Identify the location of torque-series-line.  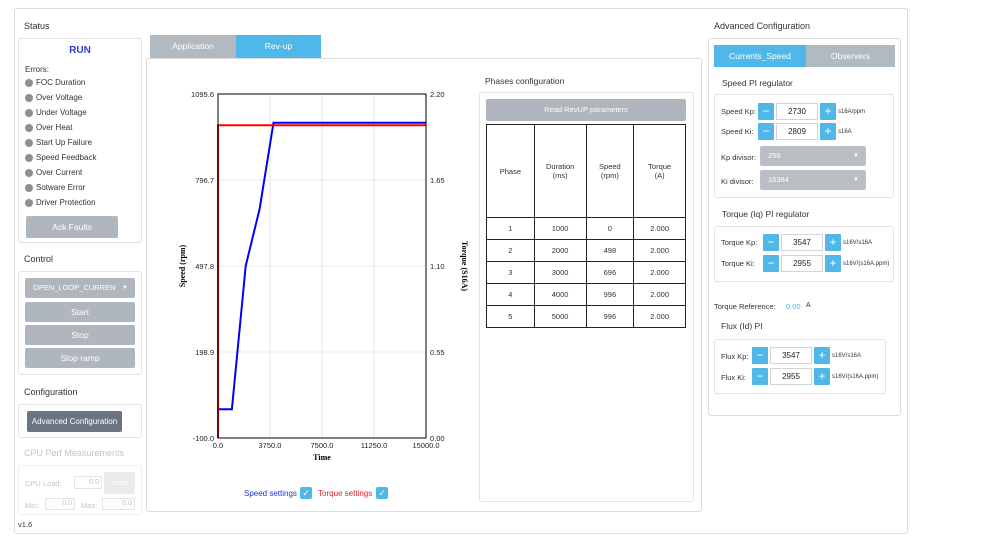
(321, 281).